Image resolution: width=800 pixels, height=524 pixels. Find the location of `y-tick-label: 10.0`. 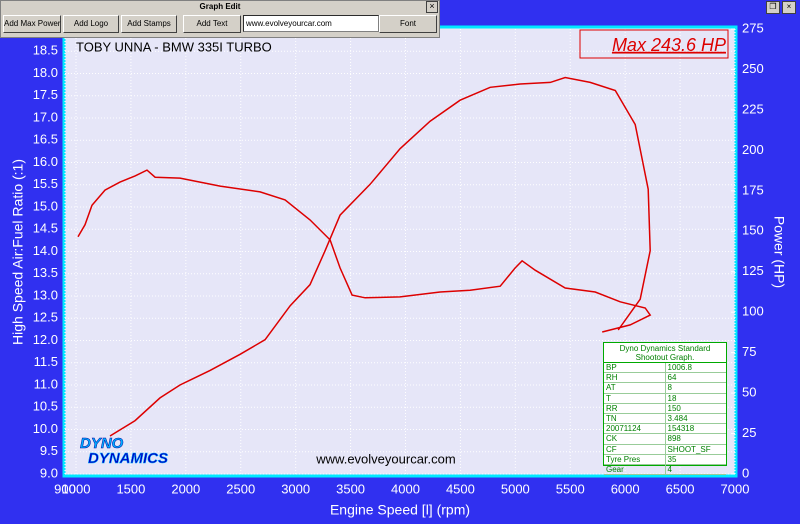

y-tick-label: 10.0 is located at coordinates (45, 428).